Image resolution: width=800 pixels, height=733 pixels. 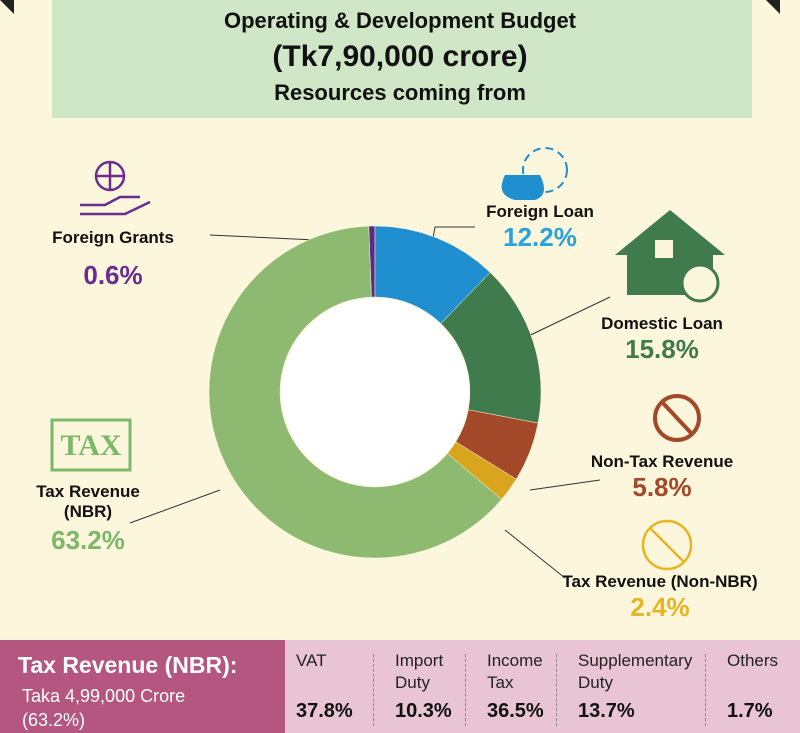 What do you see at coordinates (662, 323) in the screenshot?
I see `slice-label: Domestic Loan` at bounding box center [662, 323].